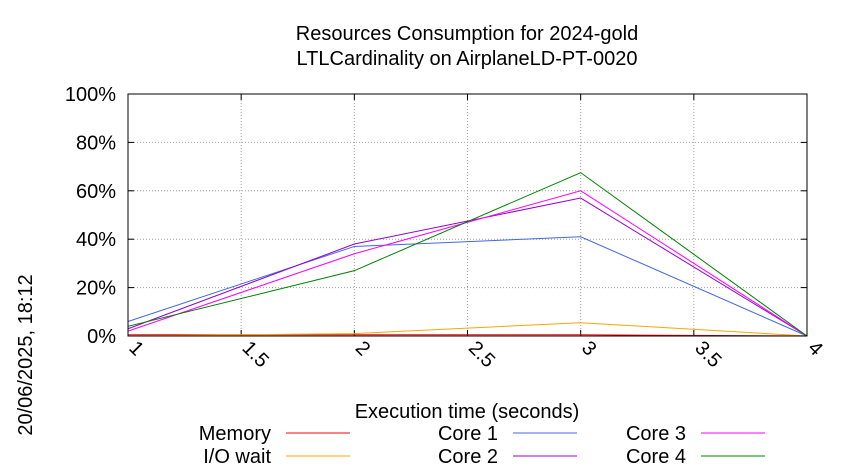 The height and width of the screenshot is (475, 850). Describe the element at coordinates (96, 143) in the screenshot. I see `y-tick-label: 80%` at that location.